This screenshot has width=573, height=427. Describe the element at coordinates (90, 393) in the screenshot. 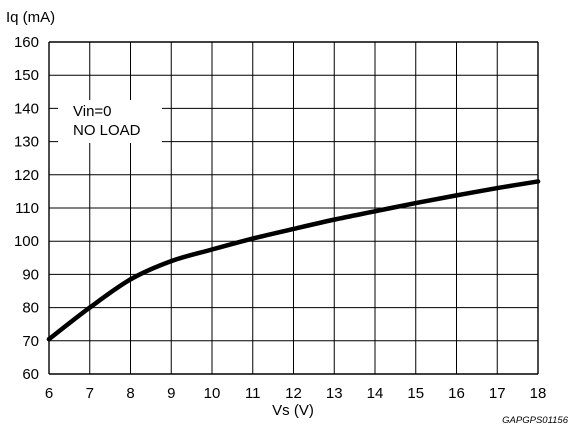

I see `x-tick-label-7: 7` at that location.